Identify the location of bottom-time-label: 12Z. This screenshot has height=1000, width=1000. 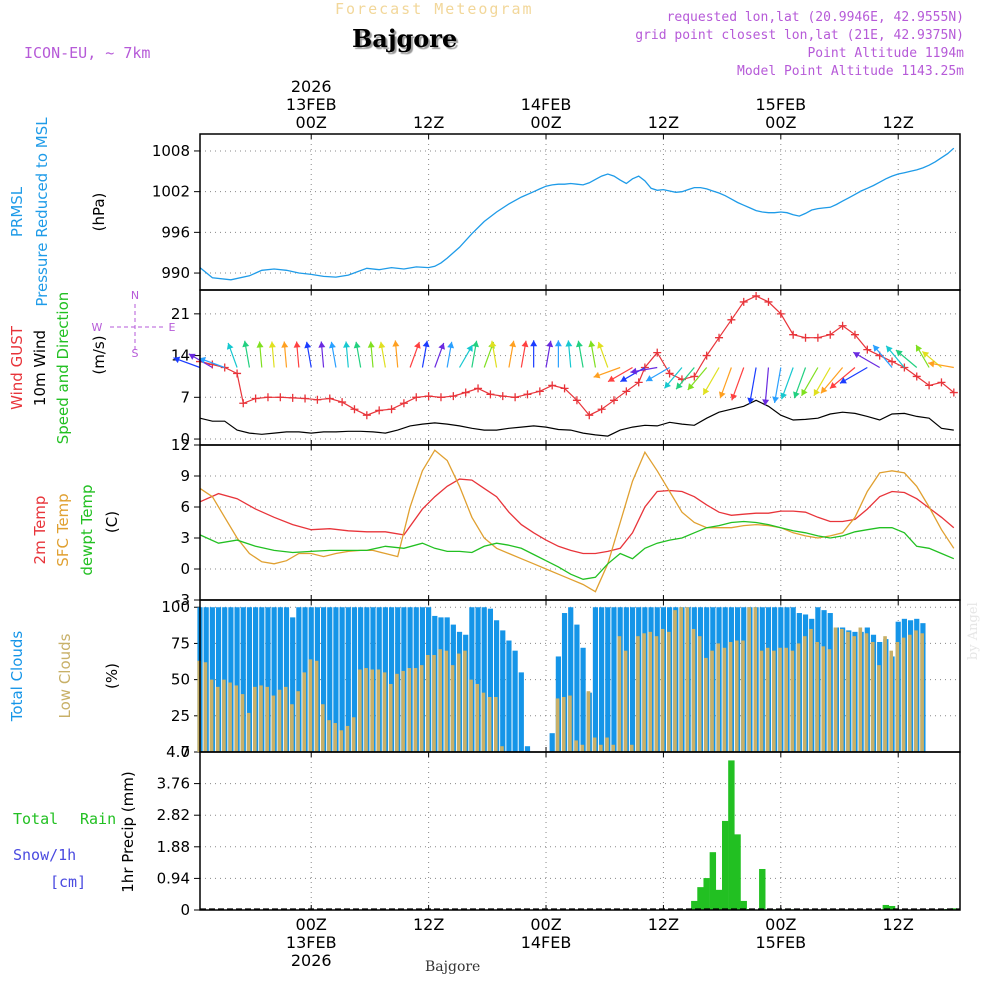
(663, 924).